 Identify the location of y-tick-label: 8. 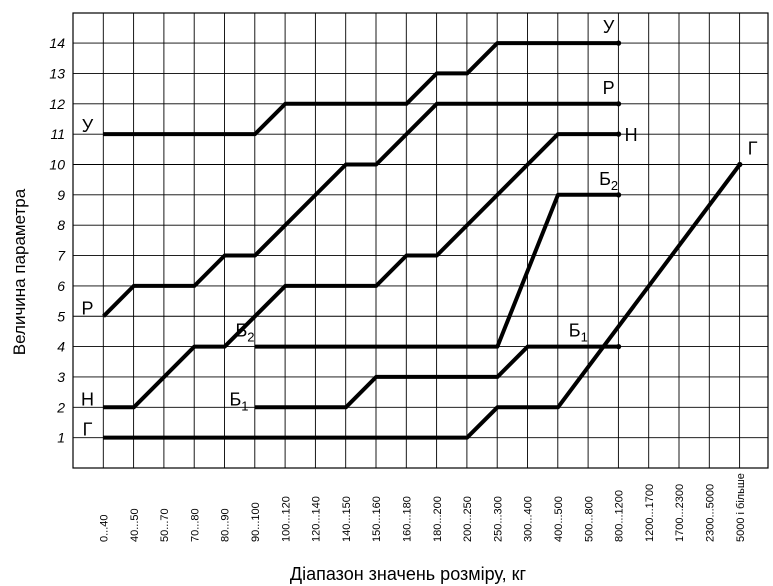
(61, 225).